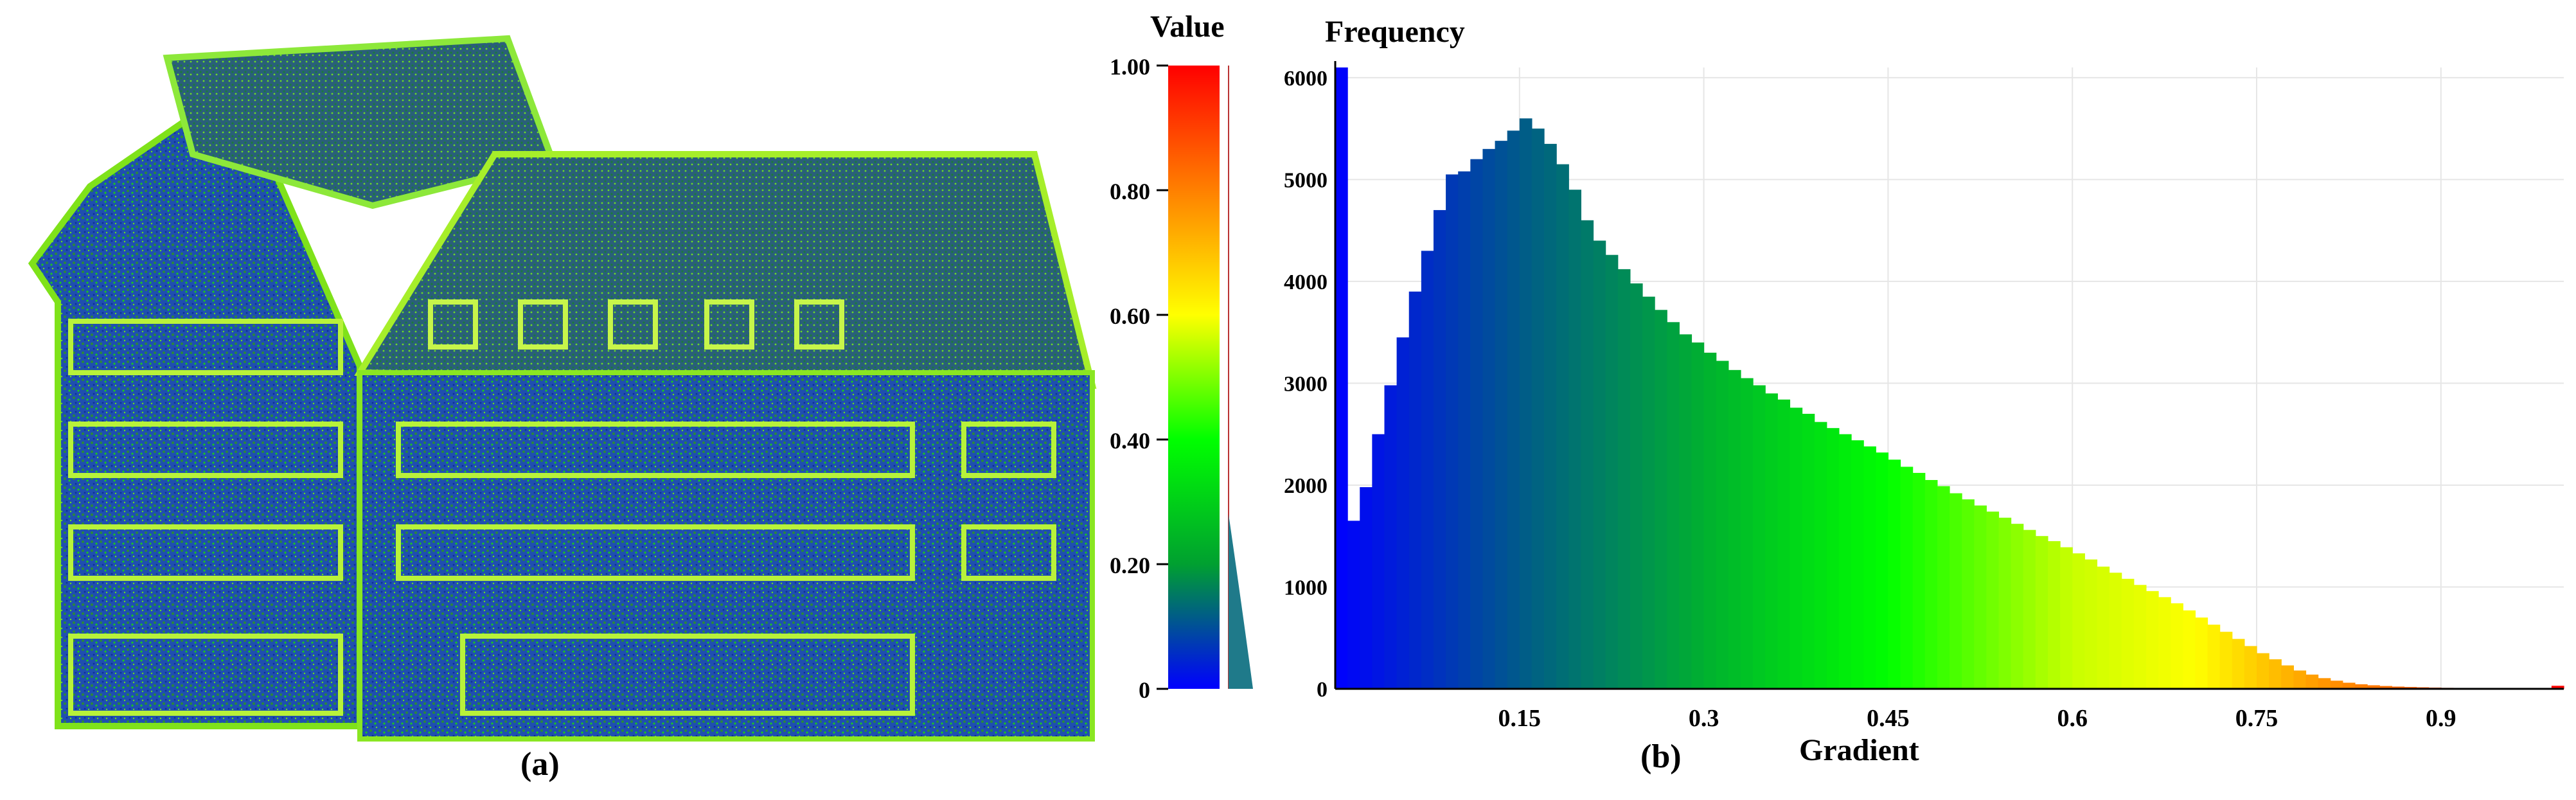 This screenshot has height=800, width=2576. Describe the element at coordinates (1520, 718) in the screenshot. I see `x-tick-label: 0.15` at that location.